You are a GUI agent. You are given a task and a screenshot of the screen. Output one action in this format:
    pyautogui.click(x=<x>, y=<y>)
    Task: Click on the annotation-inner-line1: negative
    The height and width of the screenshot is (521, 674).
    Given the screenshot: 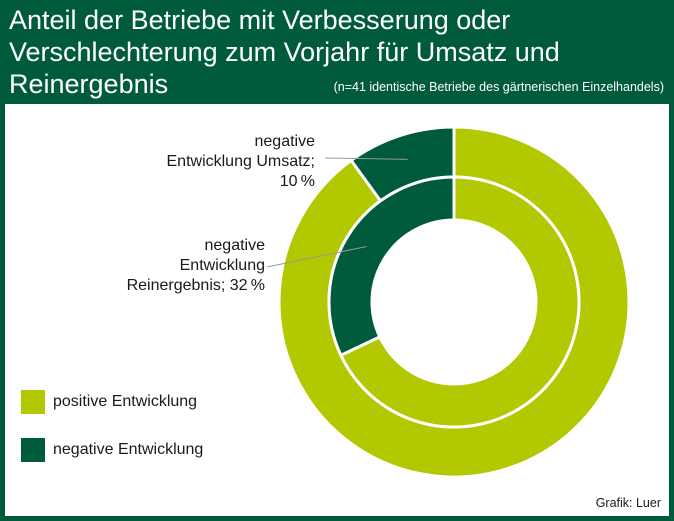 What is the action you would take?
    pyautogui.click(x=235, y=245)
    